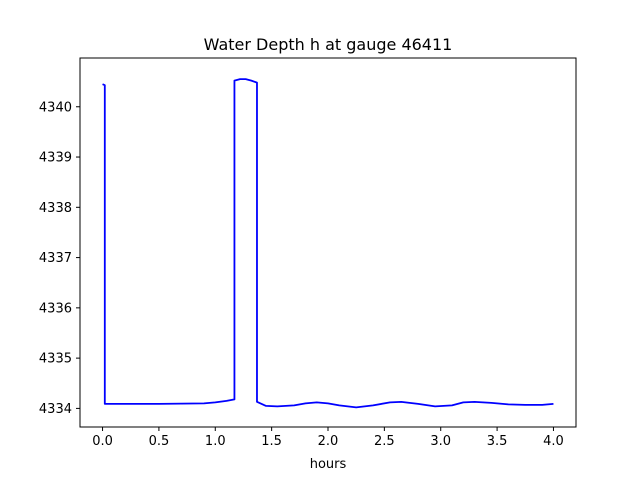 Image resolution: width=640 pixels, height=484 pixels. I want to click on y-tick-label: 4335, so click(55, 359).